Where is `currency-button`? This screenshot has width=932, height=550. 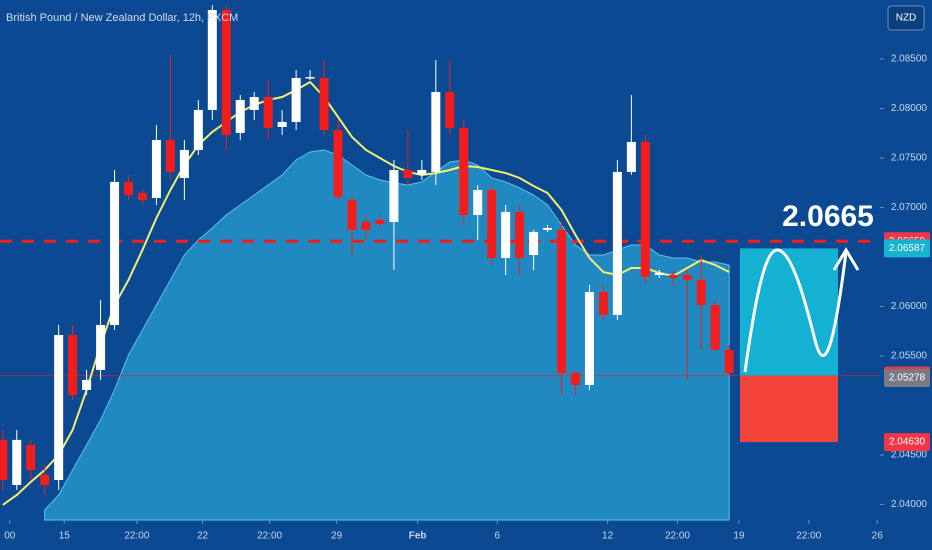 currency-button is located at coordinates (906, 18).